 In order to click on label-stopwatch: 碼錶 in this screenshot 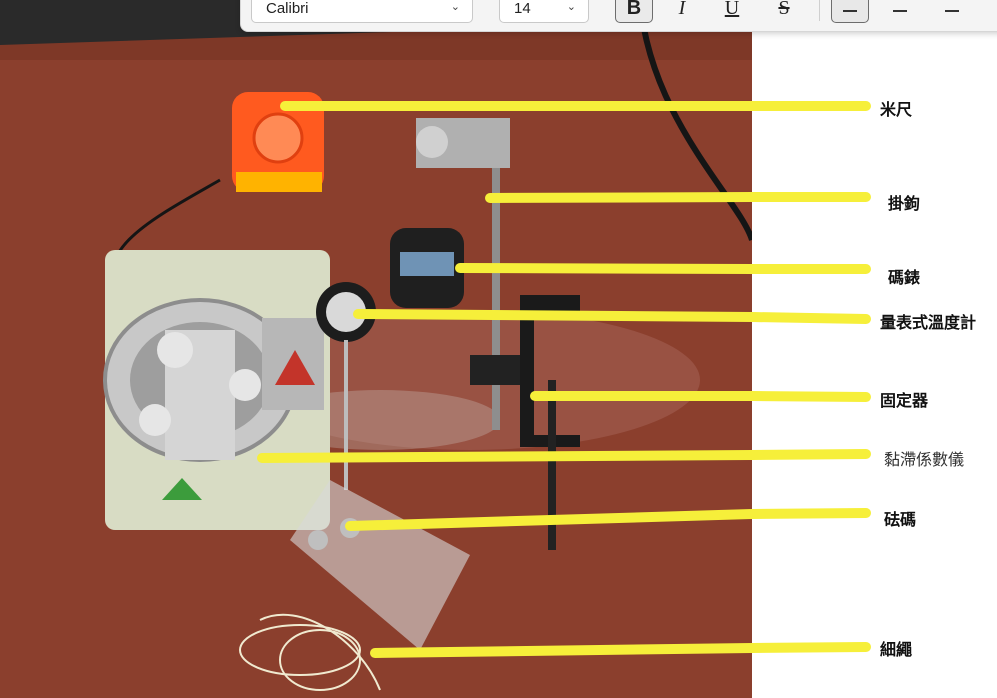, I will do `click(904, 277)`.